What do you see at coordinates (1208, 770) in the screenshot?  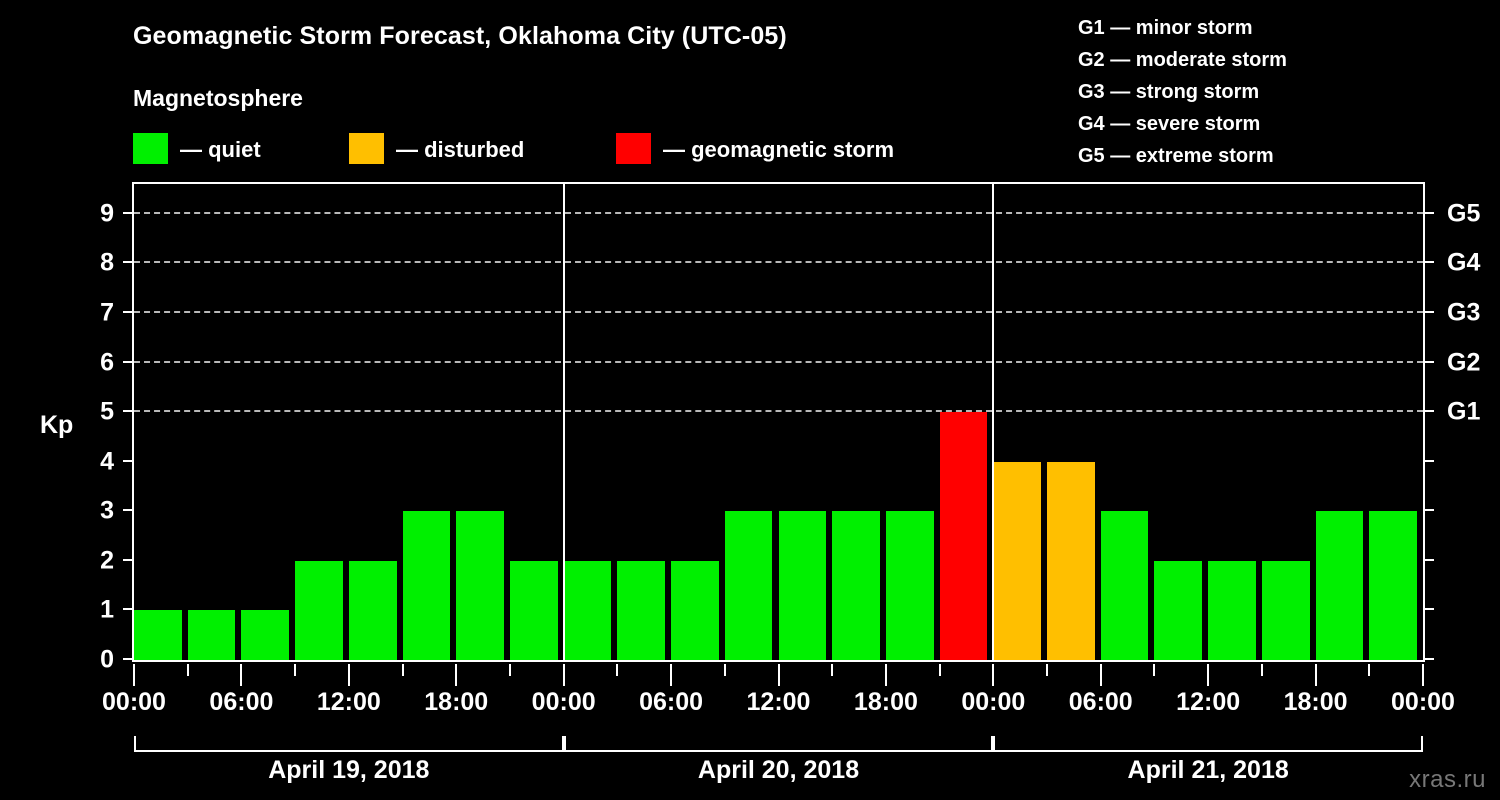 I see `day-label: April 21, 2018` at bounding box center [1208, 770].